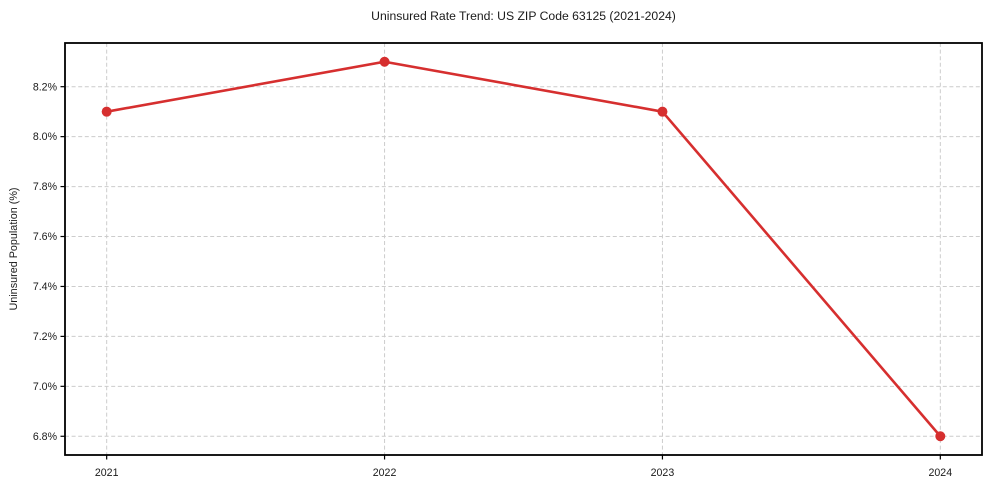 Image resolution: width=989 pixels, height=490 pixels. Describe the element at coordinates (45, 387) in the screenshot. I see `y-tick-label: 7.0%` at that location.